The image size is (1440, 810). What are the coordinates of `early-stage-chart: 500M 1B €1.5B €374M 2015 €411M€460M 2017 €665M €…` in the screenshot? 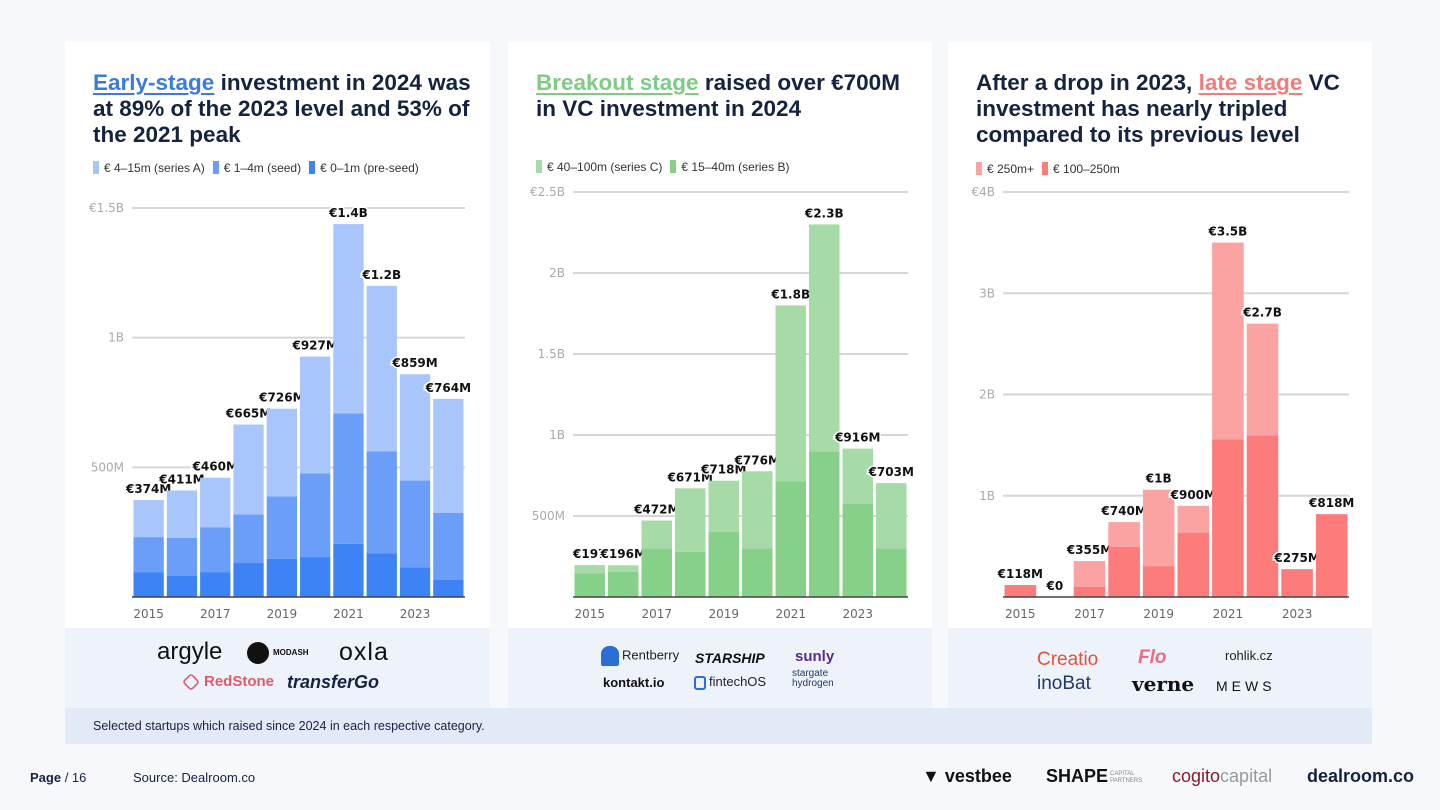 It's located at (280, 411).